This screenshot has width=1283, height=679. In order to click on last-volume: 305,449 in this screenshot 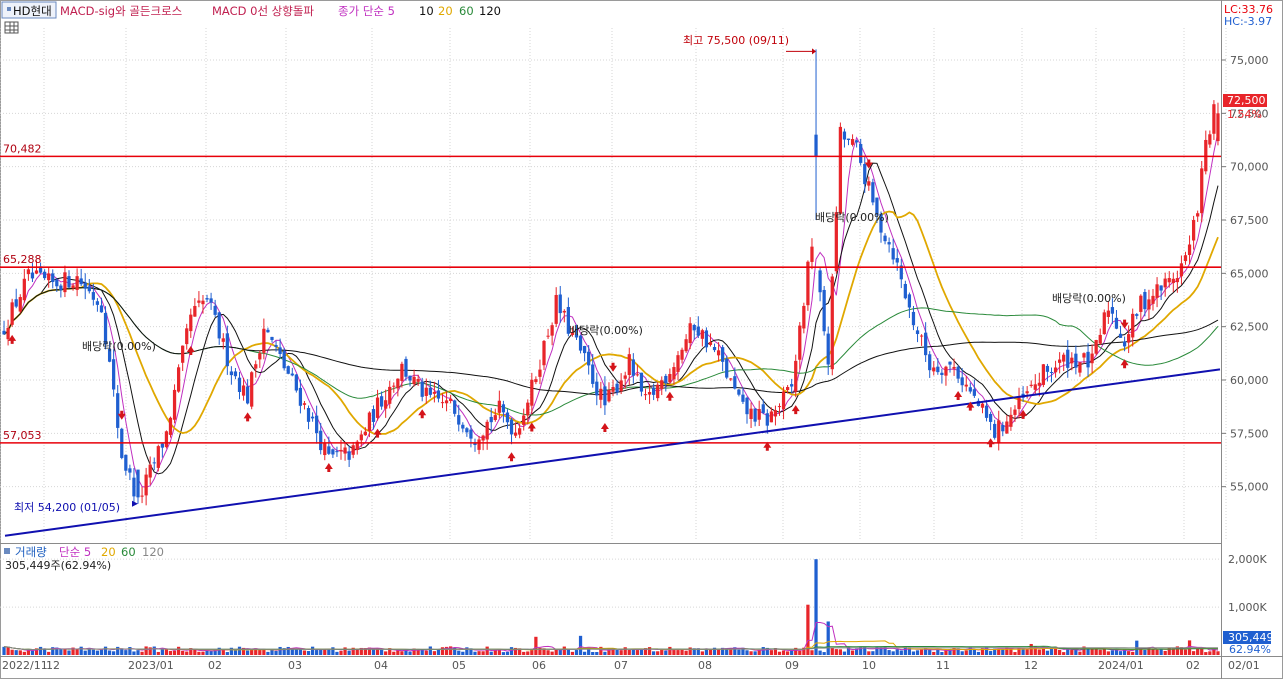, I will do `click(1251, 637)`.